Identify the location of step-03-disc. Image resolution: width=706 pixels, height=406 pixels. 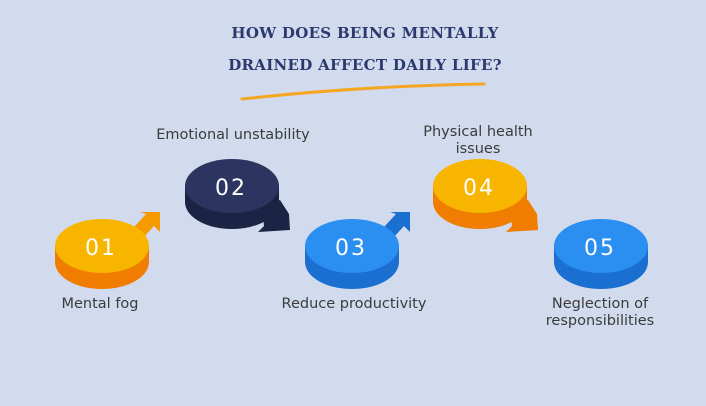
(357, 250).